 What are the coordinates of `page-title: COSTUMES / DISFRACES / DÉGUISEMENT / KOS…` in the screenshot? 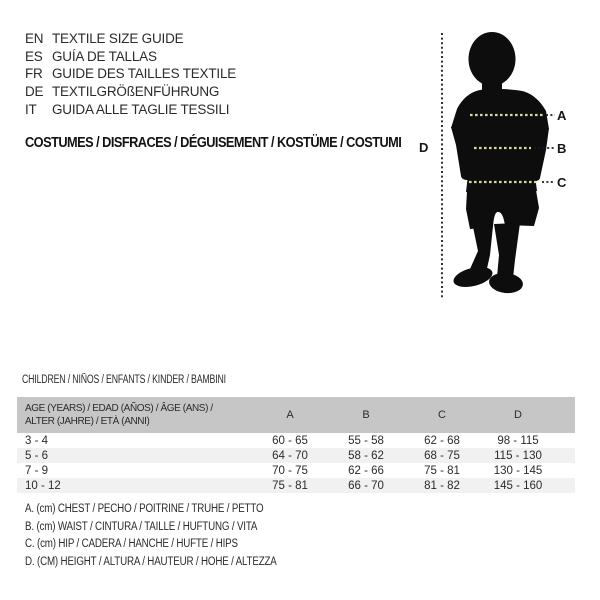 It's located at (239, 143).